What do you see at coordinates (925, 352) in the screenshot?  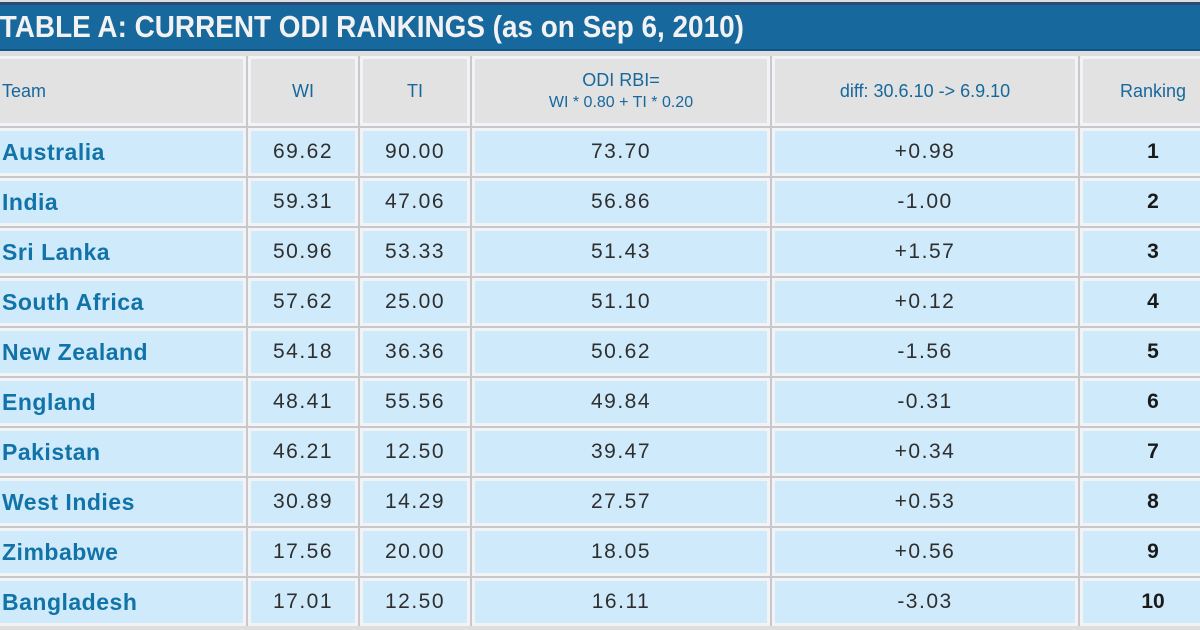 I see `diff-value: -1.56` at bounding box center [925, 352].